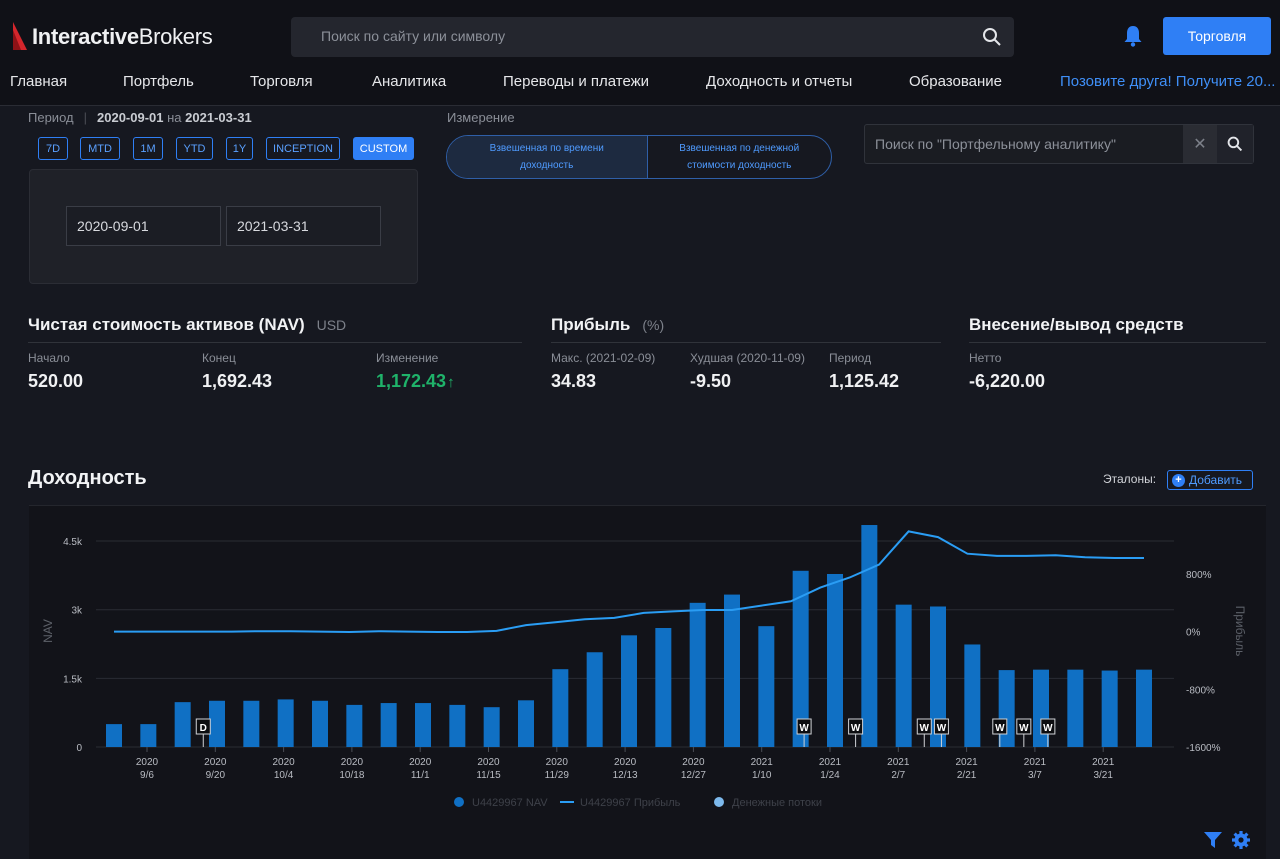 This screenshot has height=859, width=1280. I want to click on divider, so click(275, 342).